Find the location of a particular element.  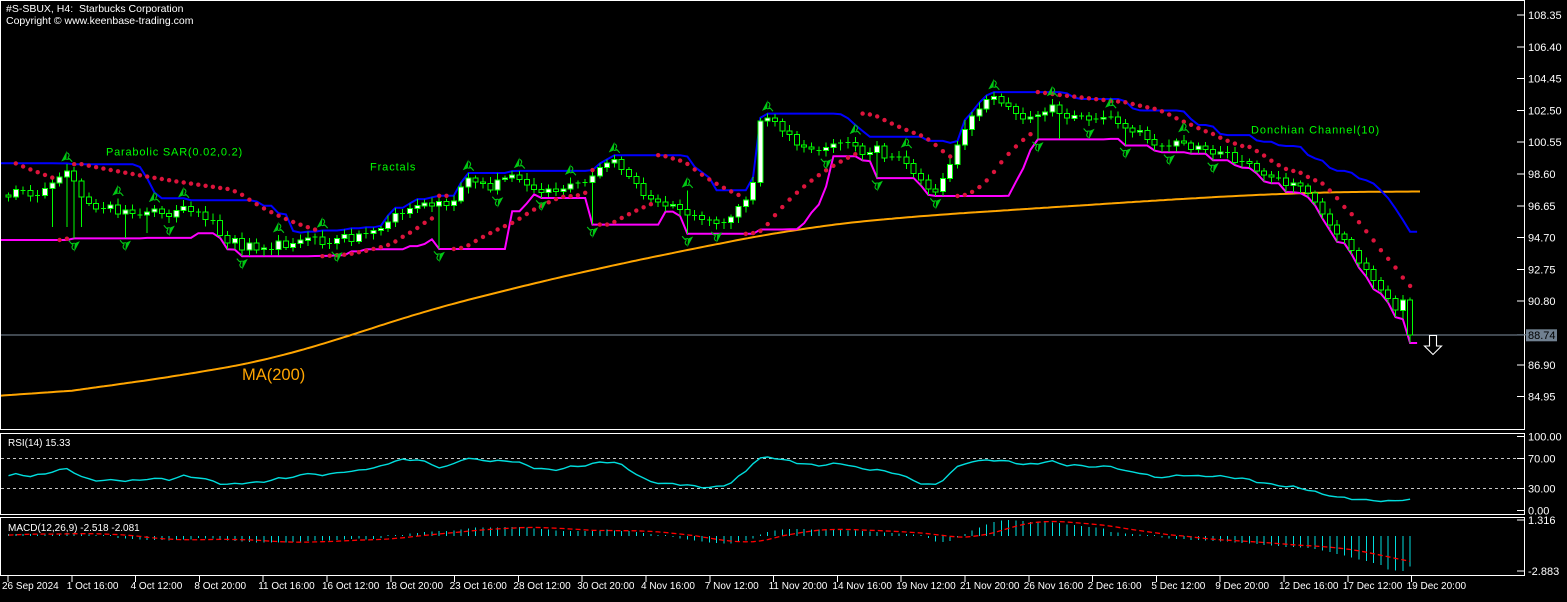

svg-text: MA(200) is located at coordinates (273, 375).